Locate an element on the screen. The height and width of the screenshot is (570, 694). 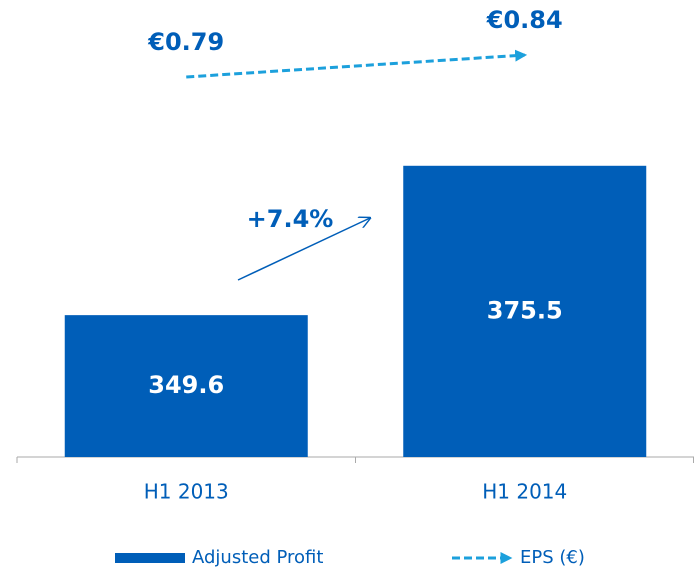
bar is located at coordinates (186, 386).